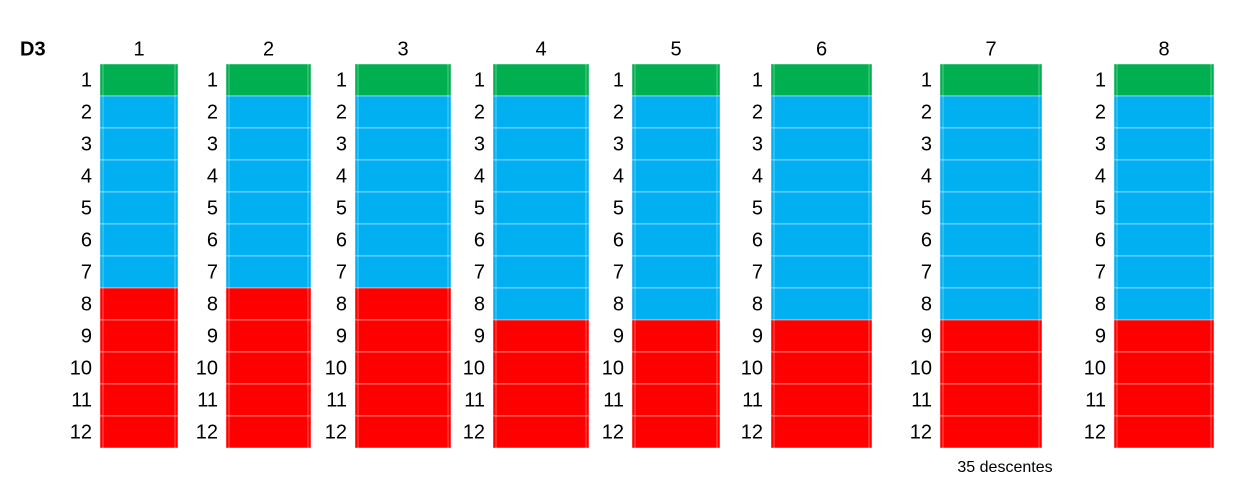 The width and height of the screenshot is (1256, 482). What do you see at coordinates (618, 272) in the screenshot?
I see `row-label: 7` at bounding box center [618, 272].